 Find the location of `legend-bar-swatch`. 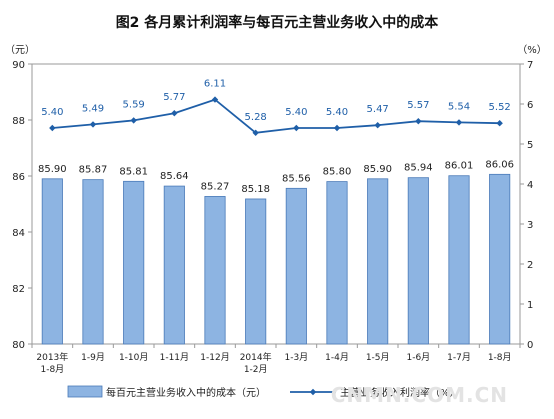

legend-bar-swatch is located at coordinates (85, 391).